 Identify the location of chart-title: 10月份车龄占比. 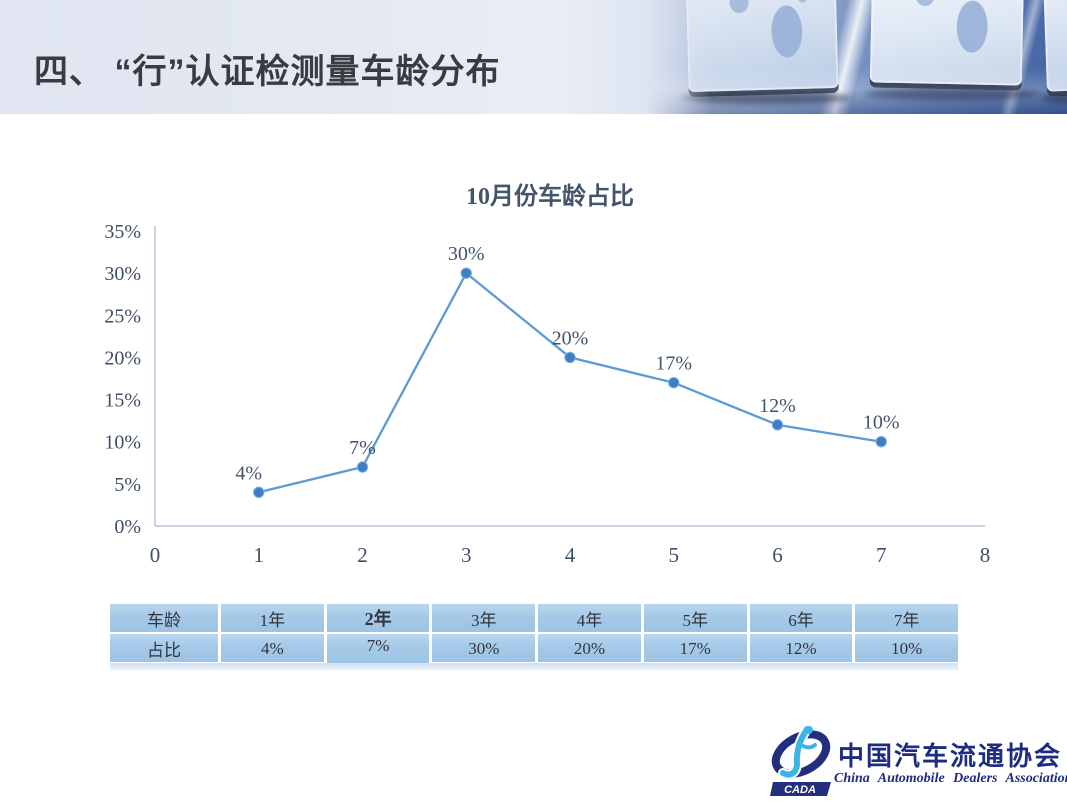
(550, 197).